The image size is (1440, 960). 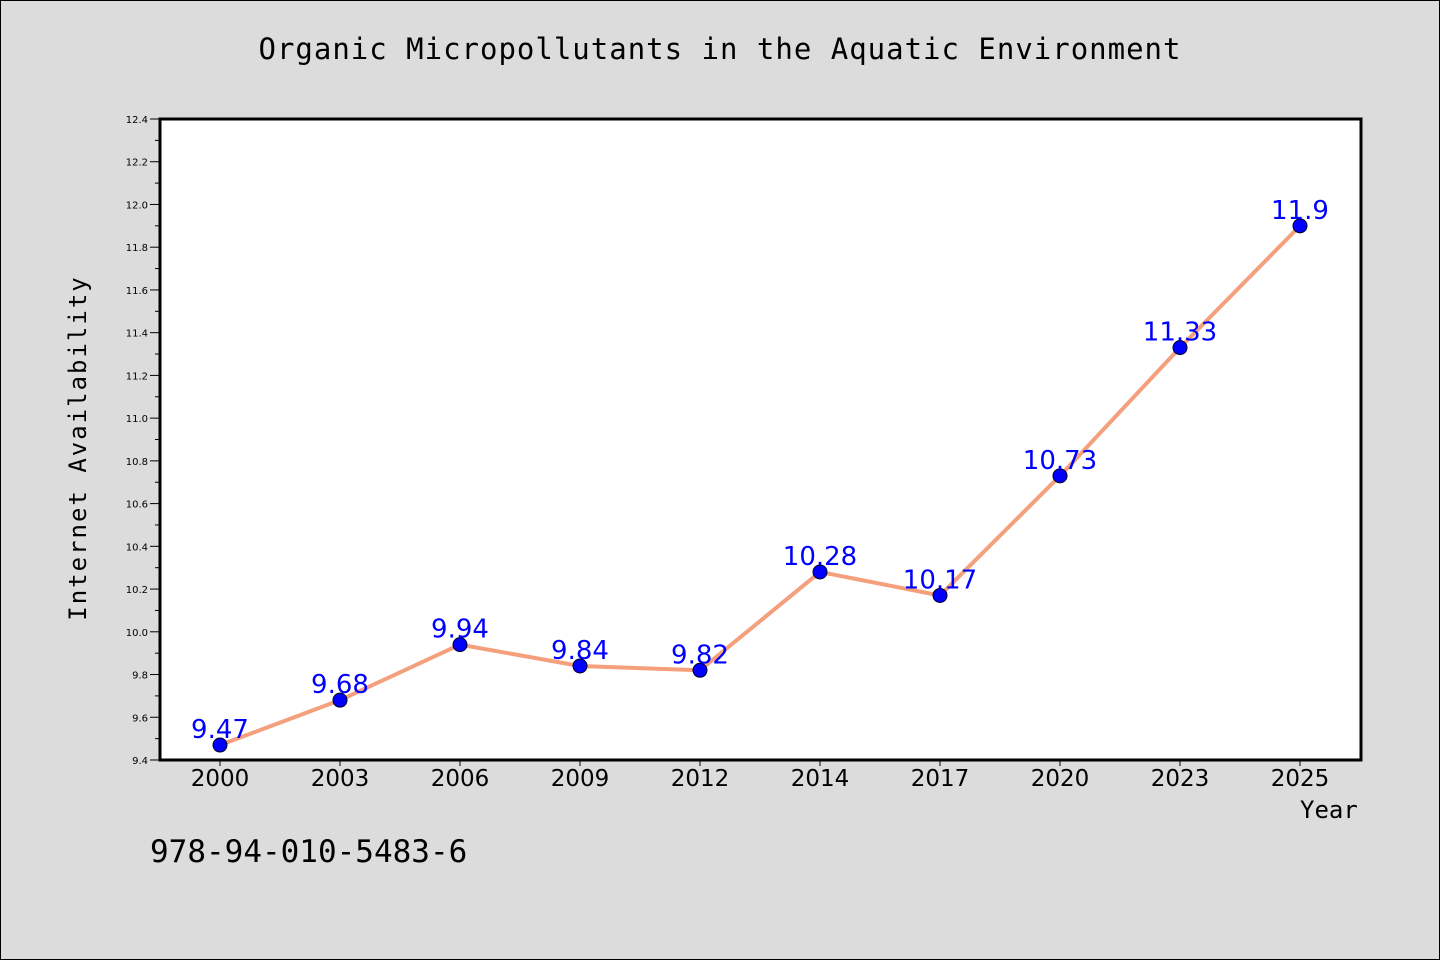 What do you see at coordinates (460, 779) in the screenshot?
I see `x-tick-label: 2006` at bounding box center [460, 779].